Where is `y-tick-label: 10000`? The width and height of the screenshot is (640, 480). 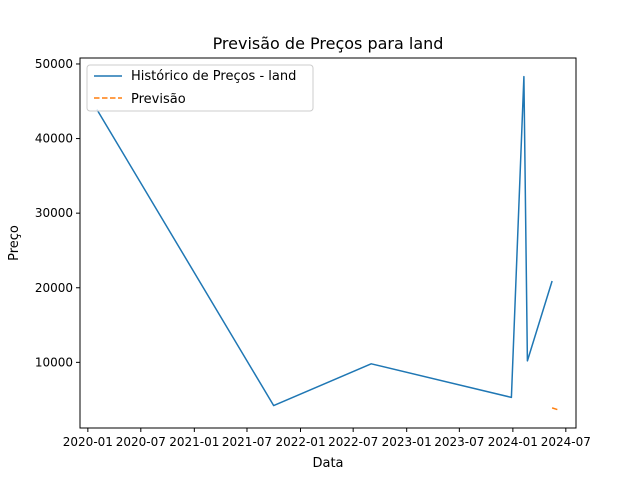
y-tick-label: 10000 is located at coordinates (54, 362).